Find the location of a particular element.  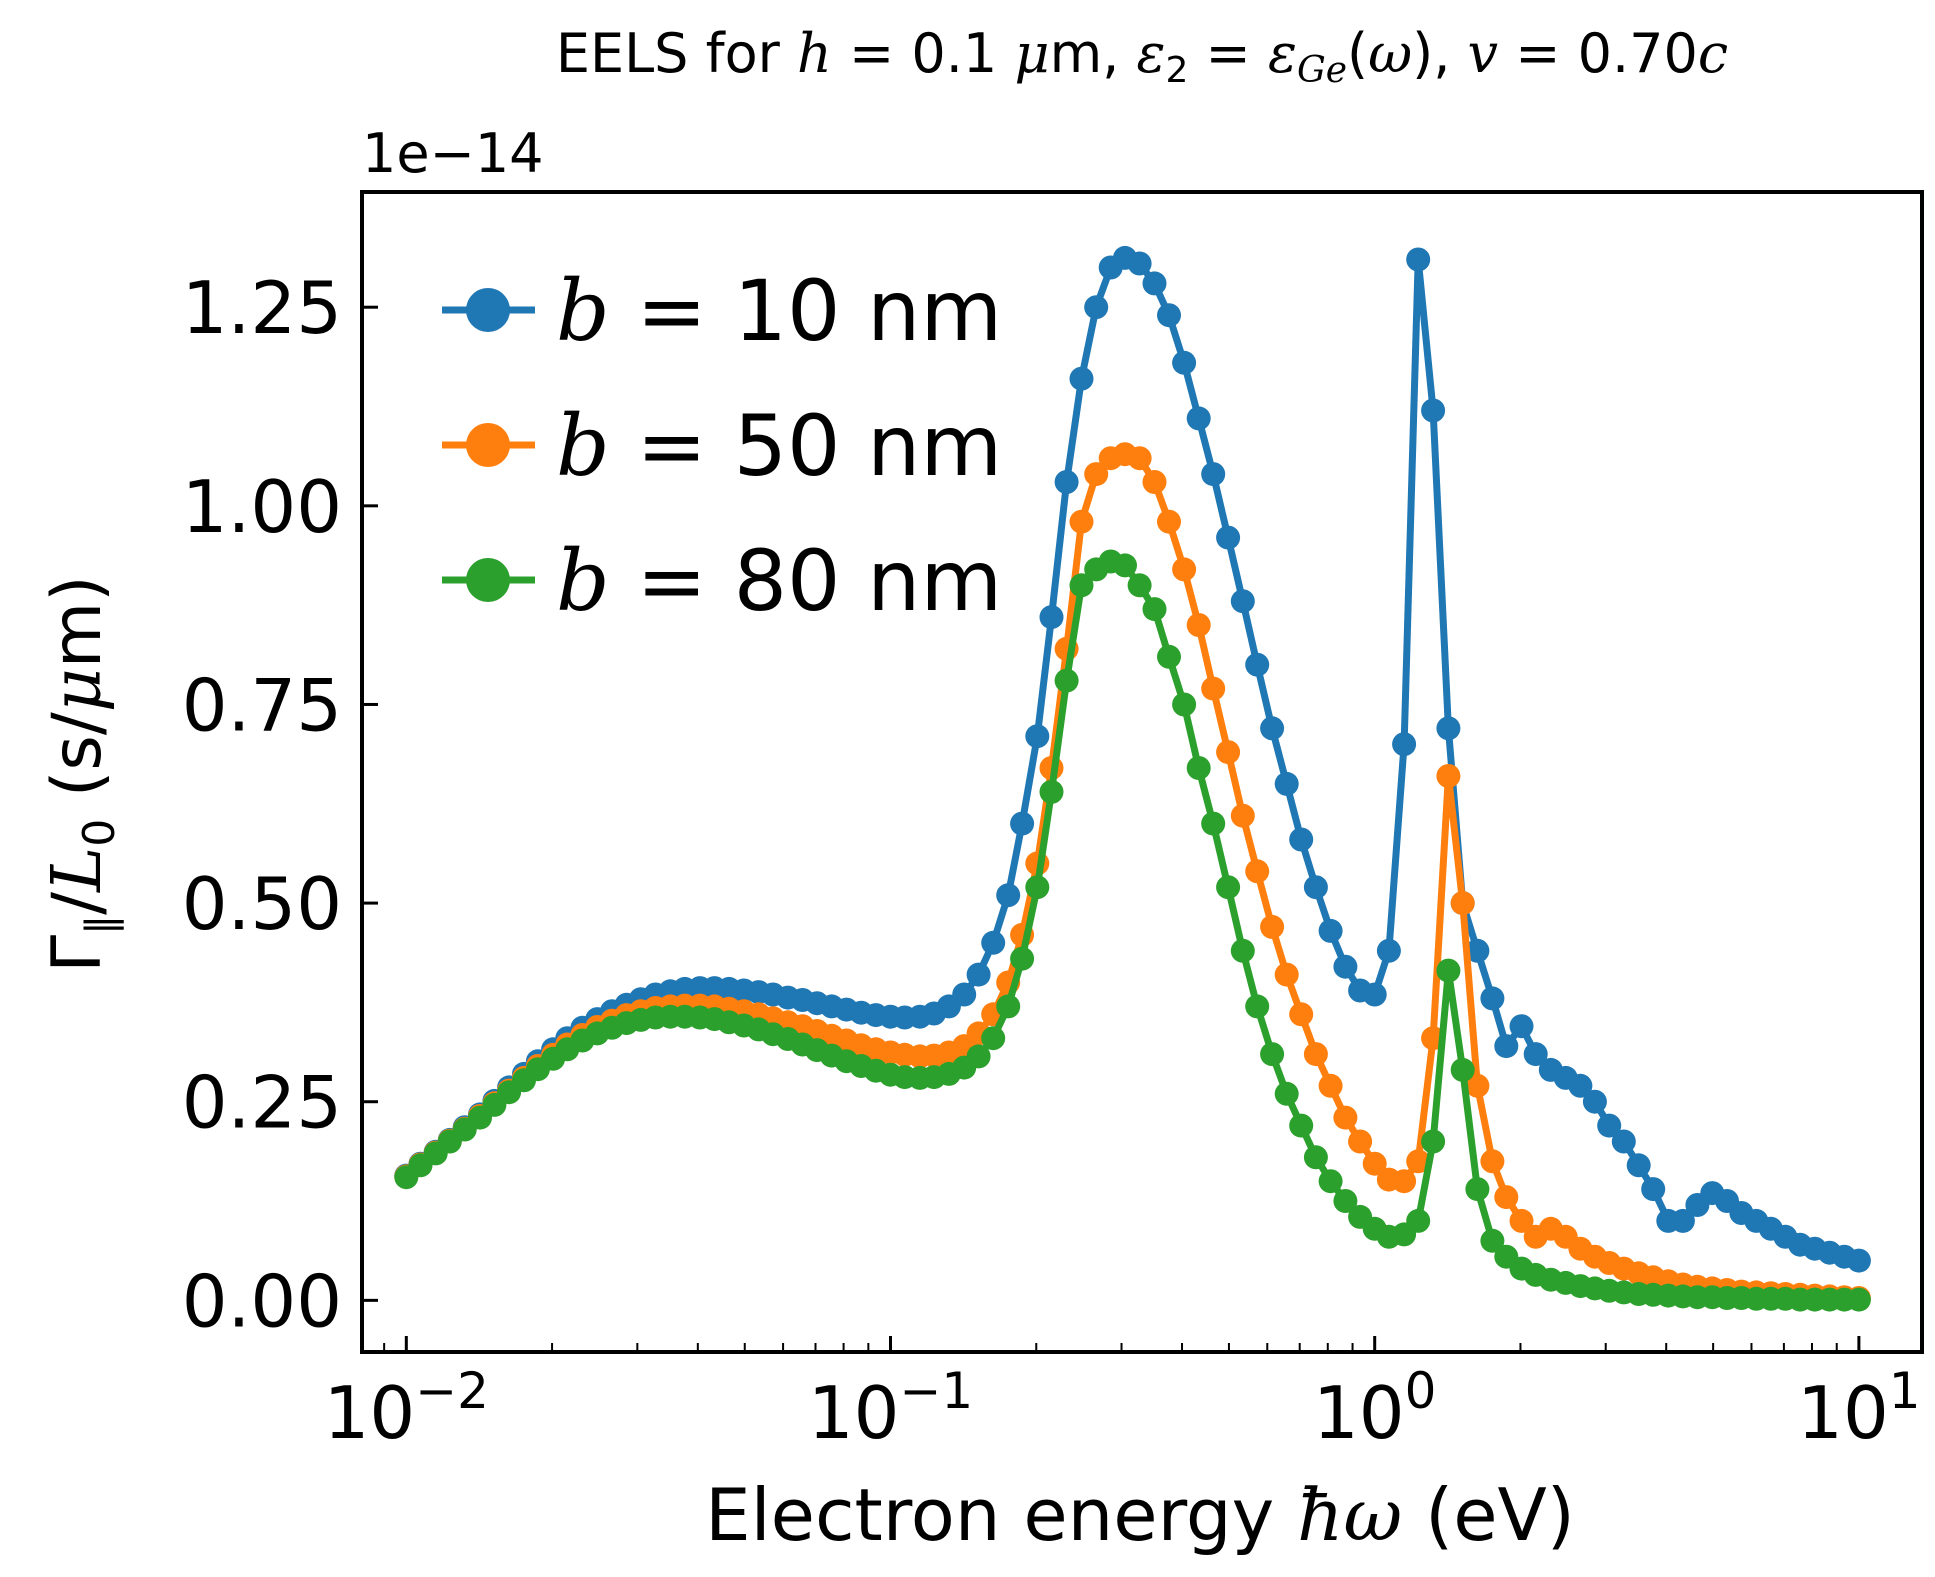

ylabel-part: ‖ is located at coordinates (101, 925).